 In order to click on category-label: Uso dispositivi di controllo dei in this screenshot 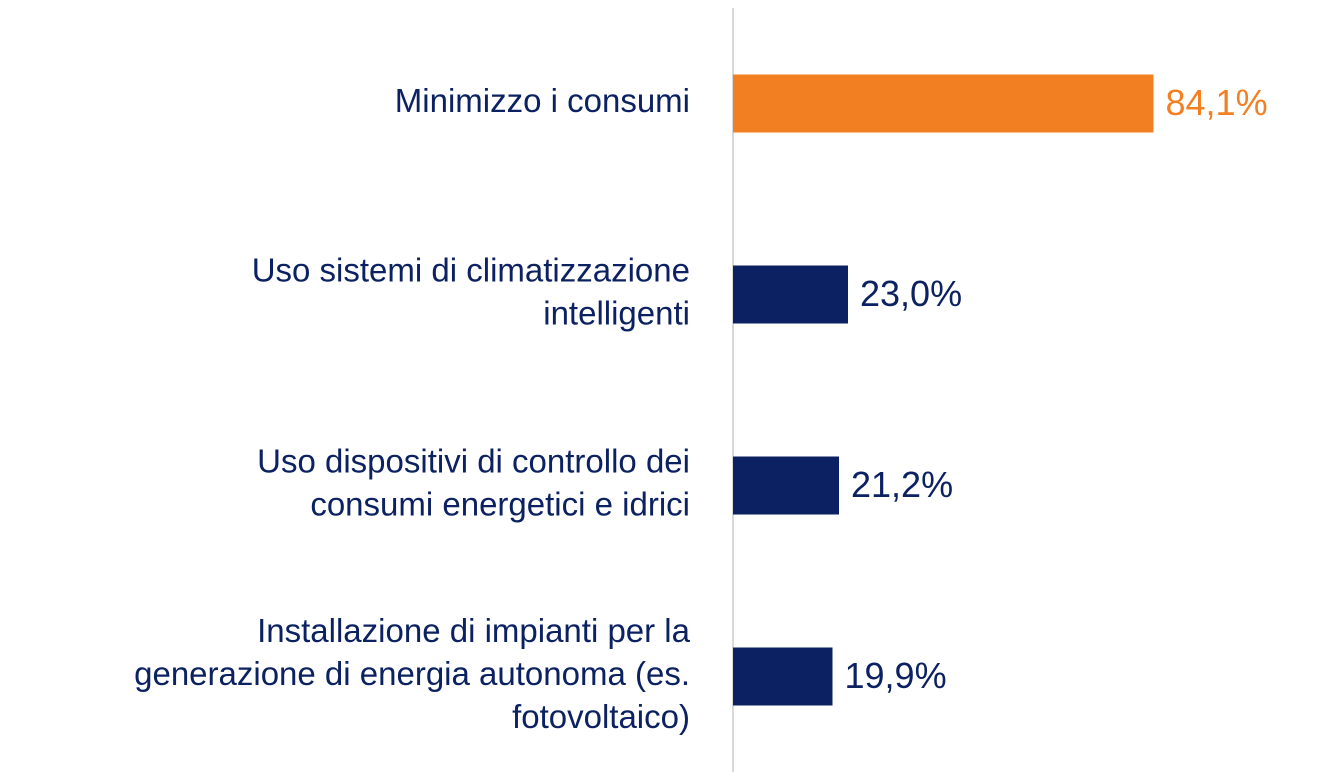, I will do `click(473, 461)`.